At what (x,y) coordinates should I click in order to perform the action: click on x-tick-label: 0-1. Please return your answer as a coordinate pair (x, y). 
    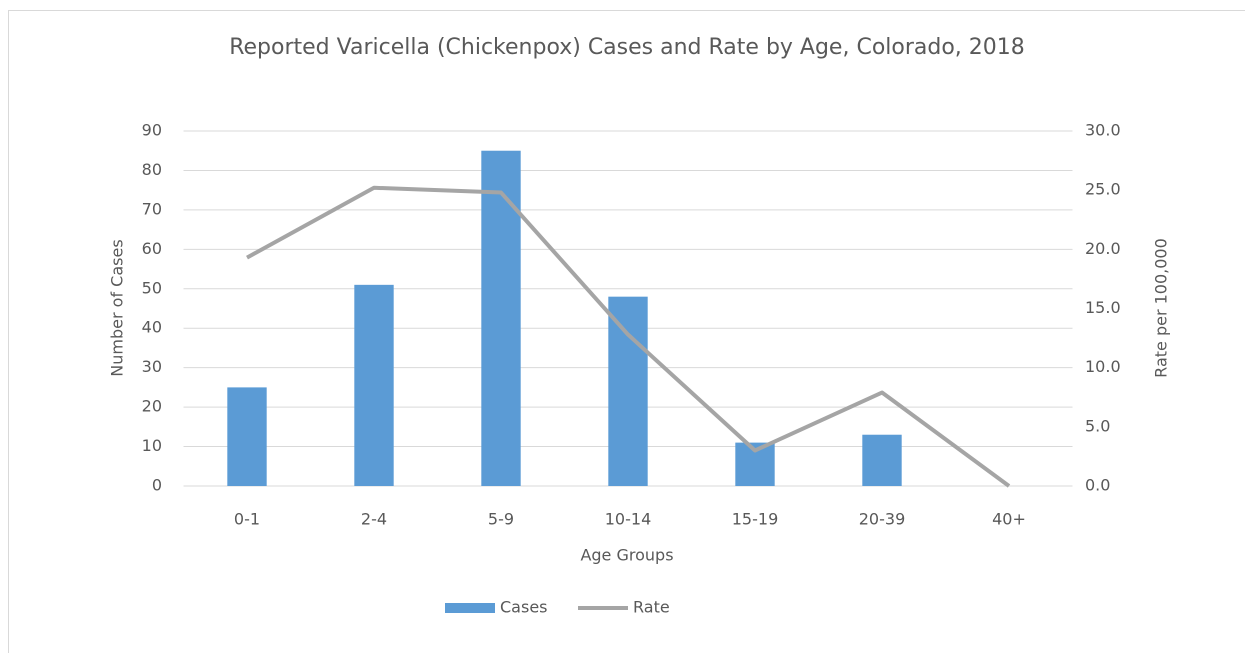
    Looking at the image, I should click on (247, 519).